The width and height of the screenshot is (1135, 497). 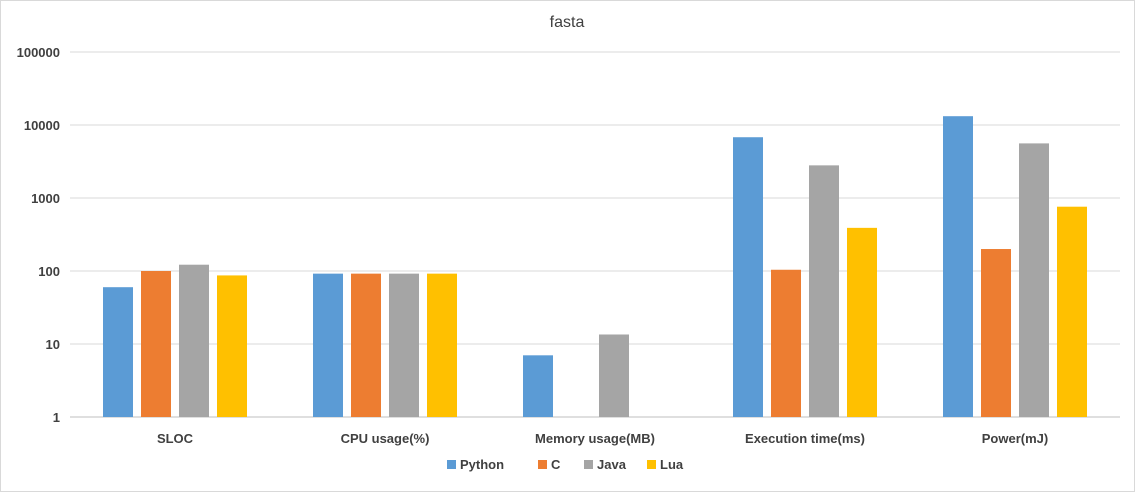 What do you see at coordinates (451, 464) in the screenshot?
I see `legend-swatch-python` at bounding box center [451, 464].